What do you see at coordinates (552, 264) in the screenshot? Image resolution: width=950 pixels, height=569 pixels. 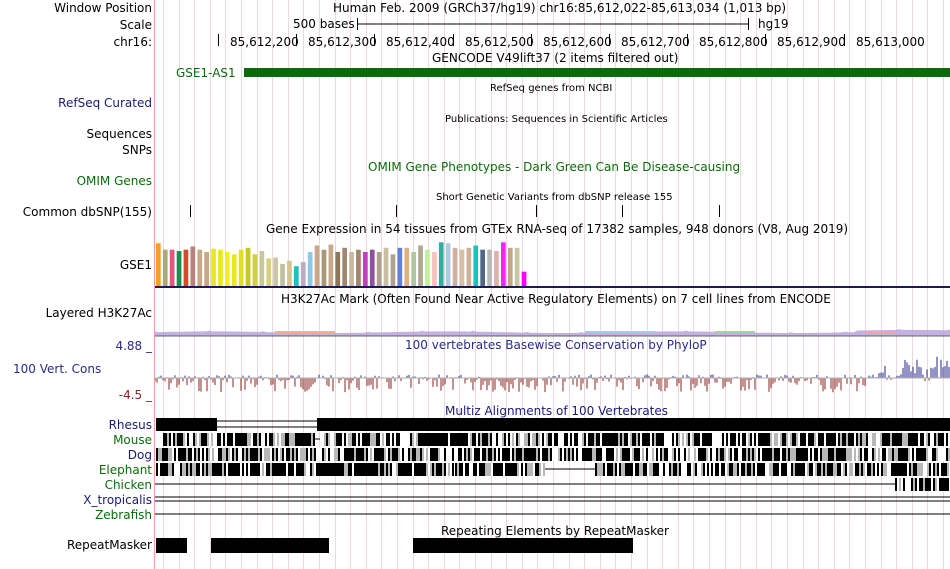 I see `gtex-expression-bars` at bounding box center [552, 264].